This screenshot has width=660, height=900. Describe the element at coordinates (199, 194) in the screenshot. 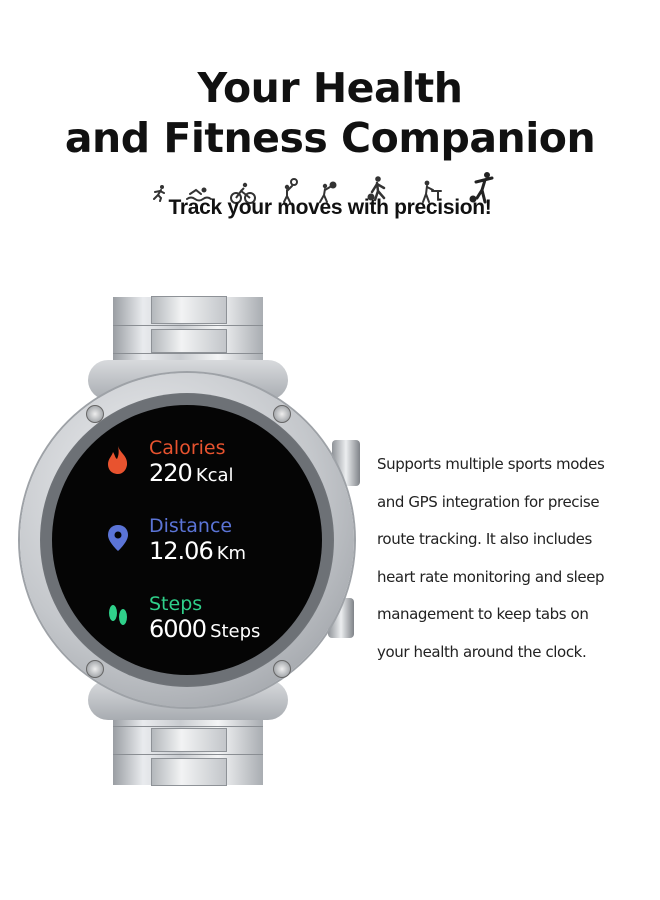

I see `swimming-icon` at that location.